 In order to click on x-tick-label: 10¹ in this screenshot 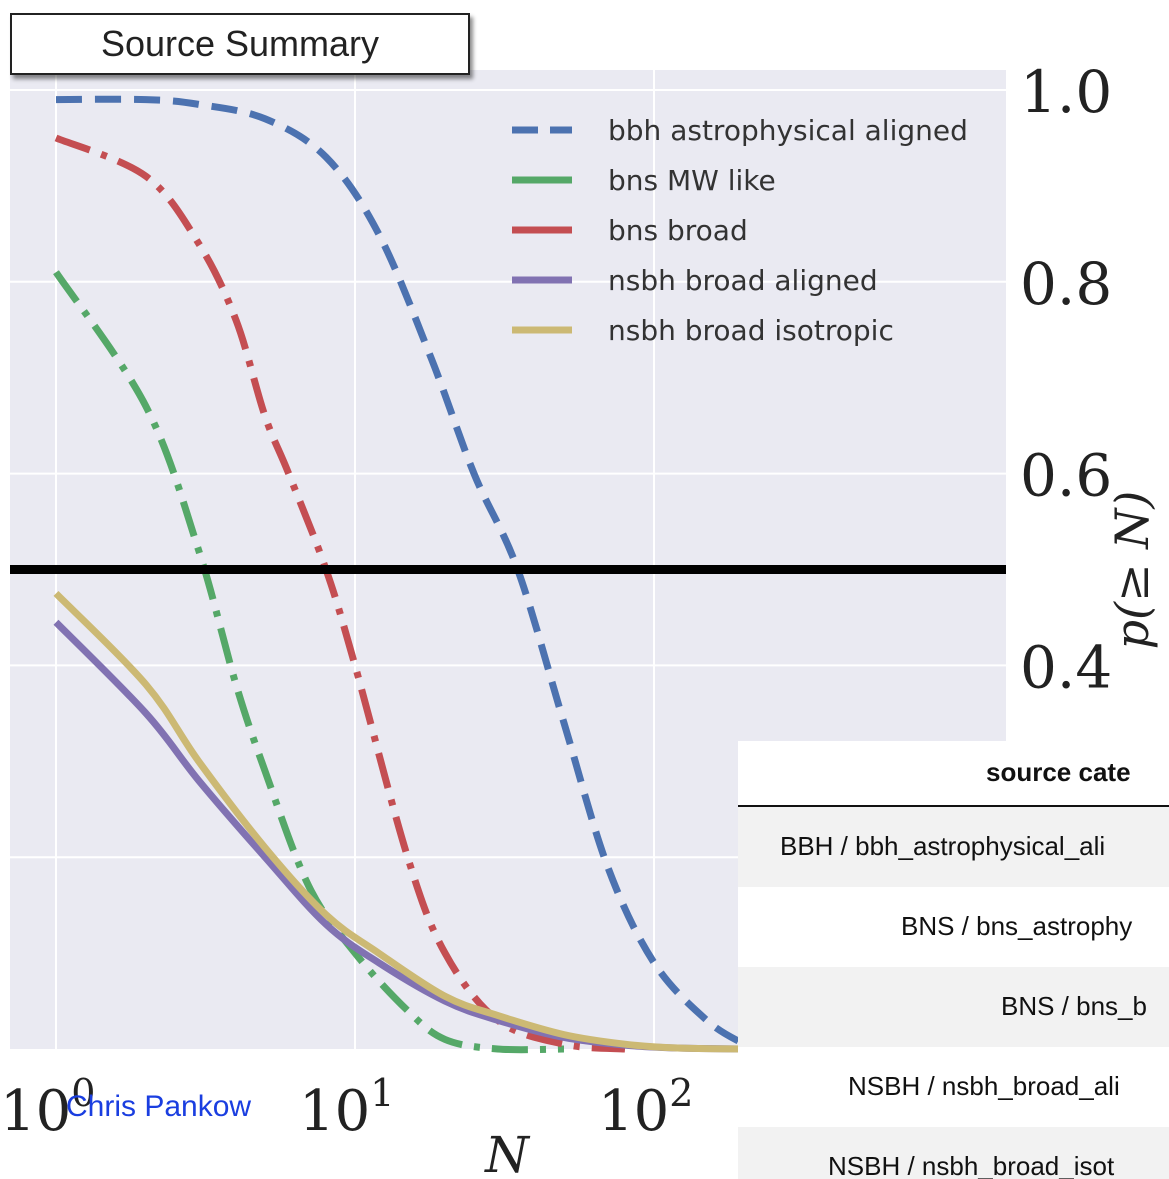, I will do `click(346, 1107)`.